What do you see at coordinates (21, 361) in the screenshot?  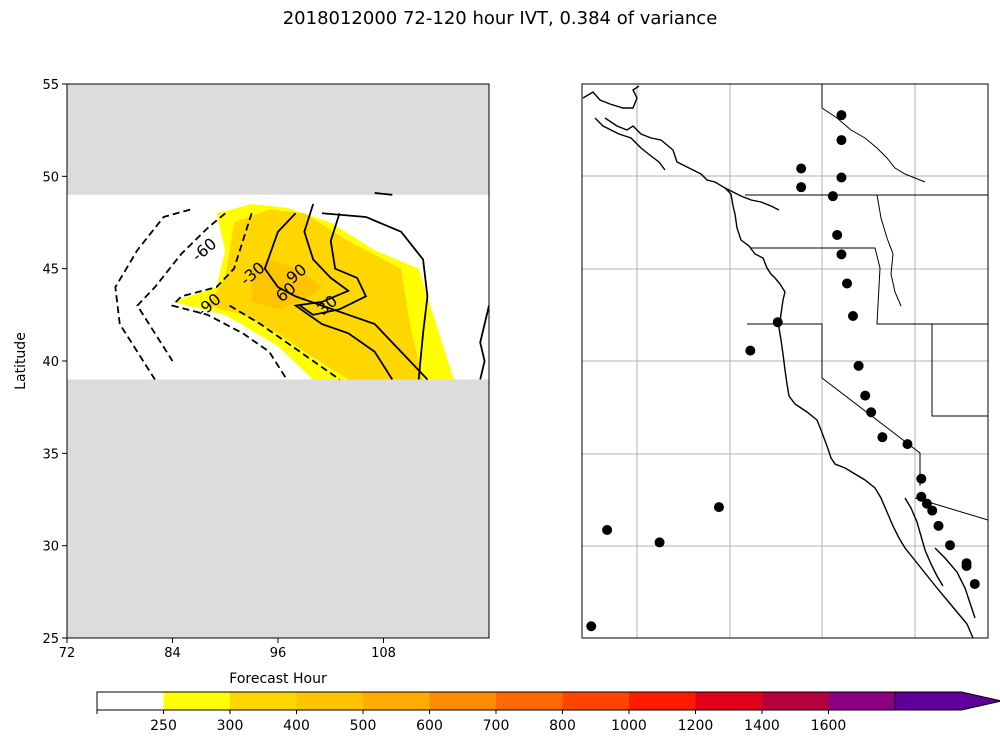 I see `y-axis-label: Latitude` at bounding box center [21, 361].